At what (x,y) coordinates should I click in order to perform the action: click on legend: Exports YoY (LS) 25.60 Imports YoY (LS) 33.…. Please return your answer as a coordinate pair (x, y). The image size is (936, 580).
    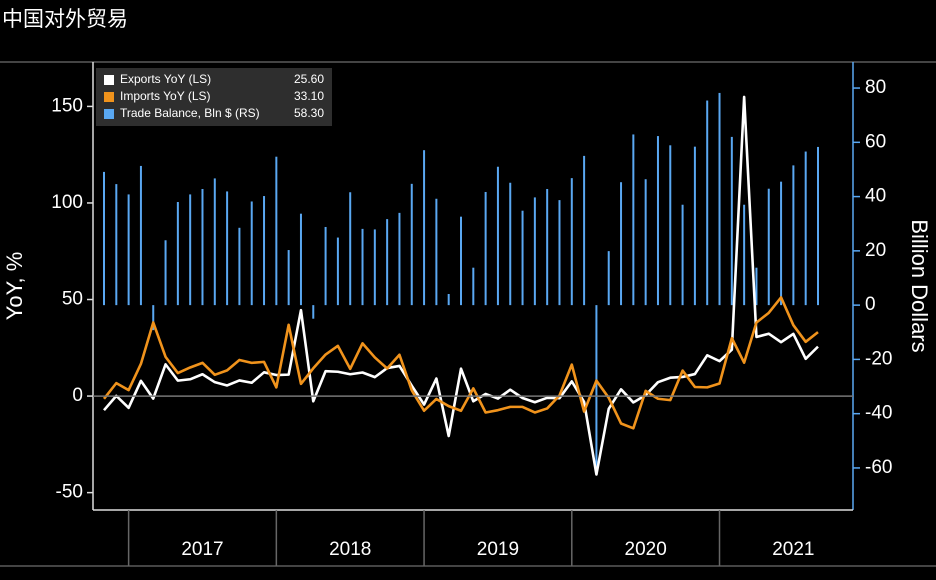
    Looking at the image, I should click on (214, 97).